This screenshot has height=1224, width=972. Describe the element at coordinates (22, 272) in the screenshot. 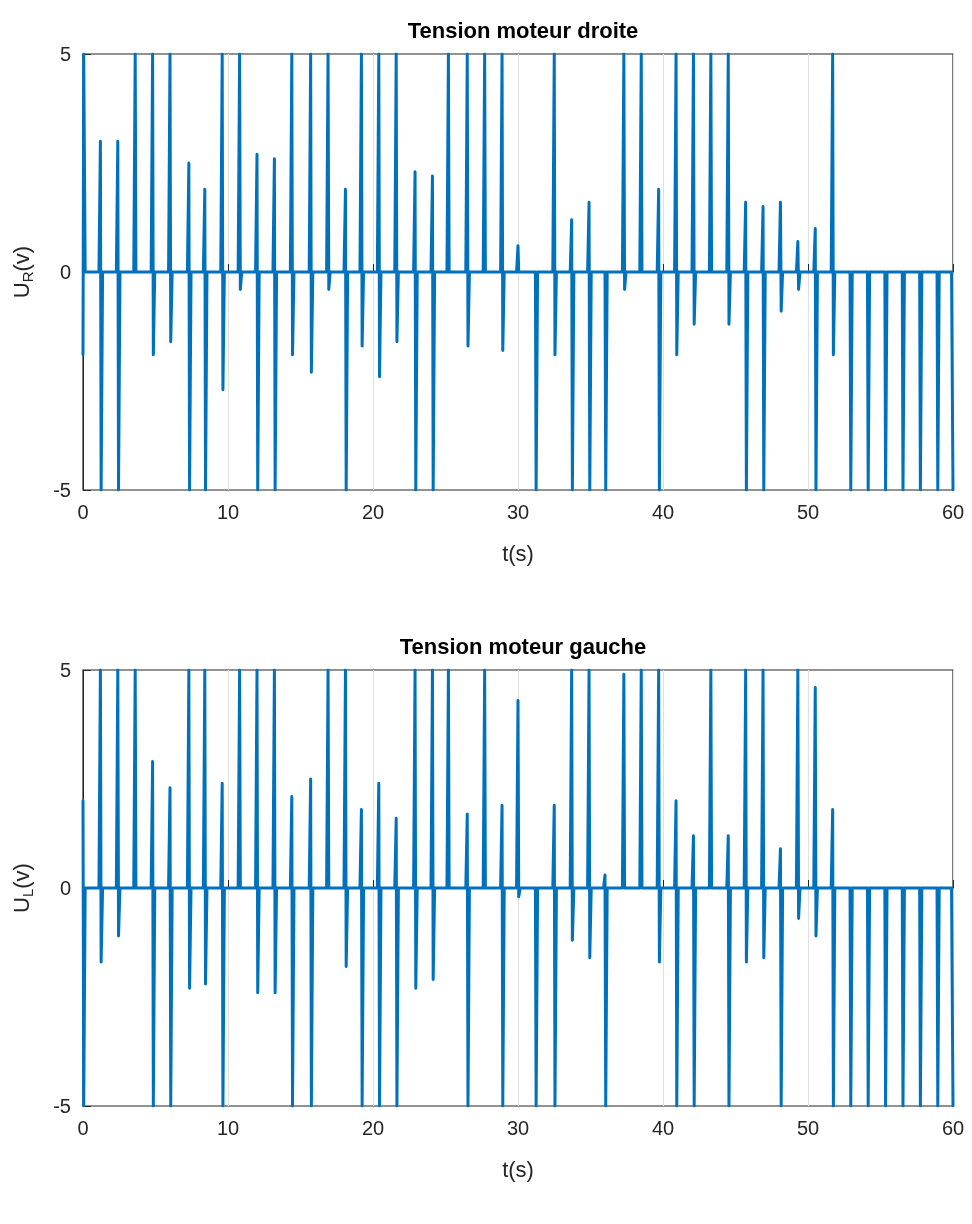

I see `y-axis-title: UR(v)` at that location.